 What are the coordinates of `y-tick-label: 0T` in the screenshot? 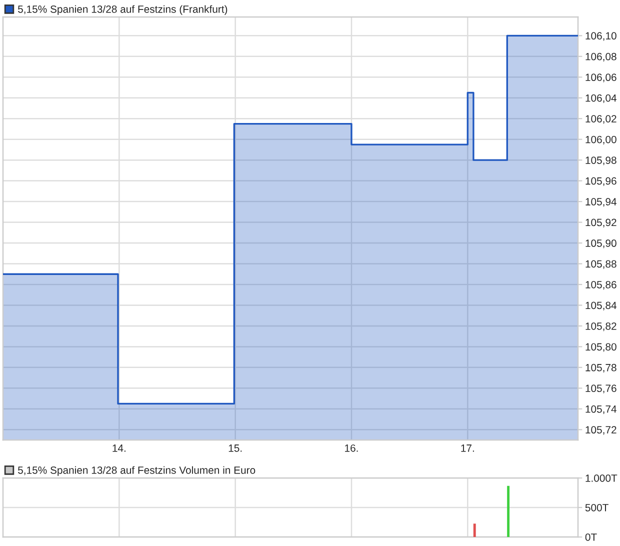 It's located at (591, 537).